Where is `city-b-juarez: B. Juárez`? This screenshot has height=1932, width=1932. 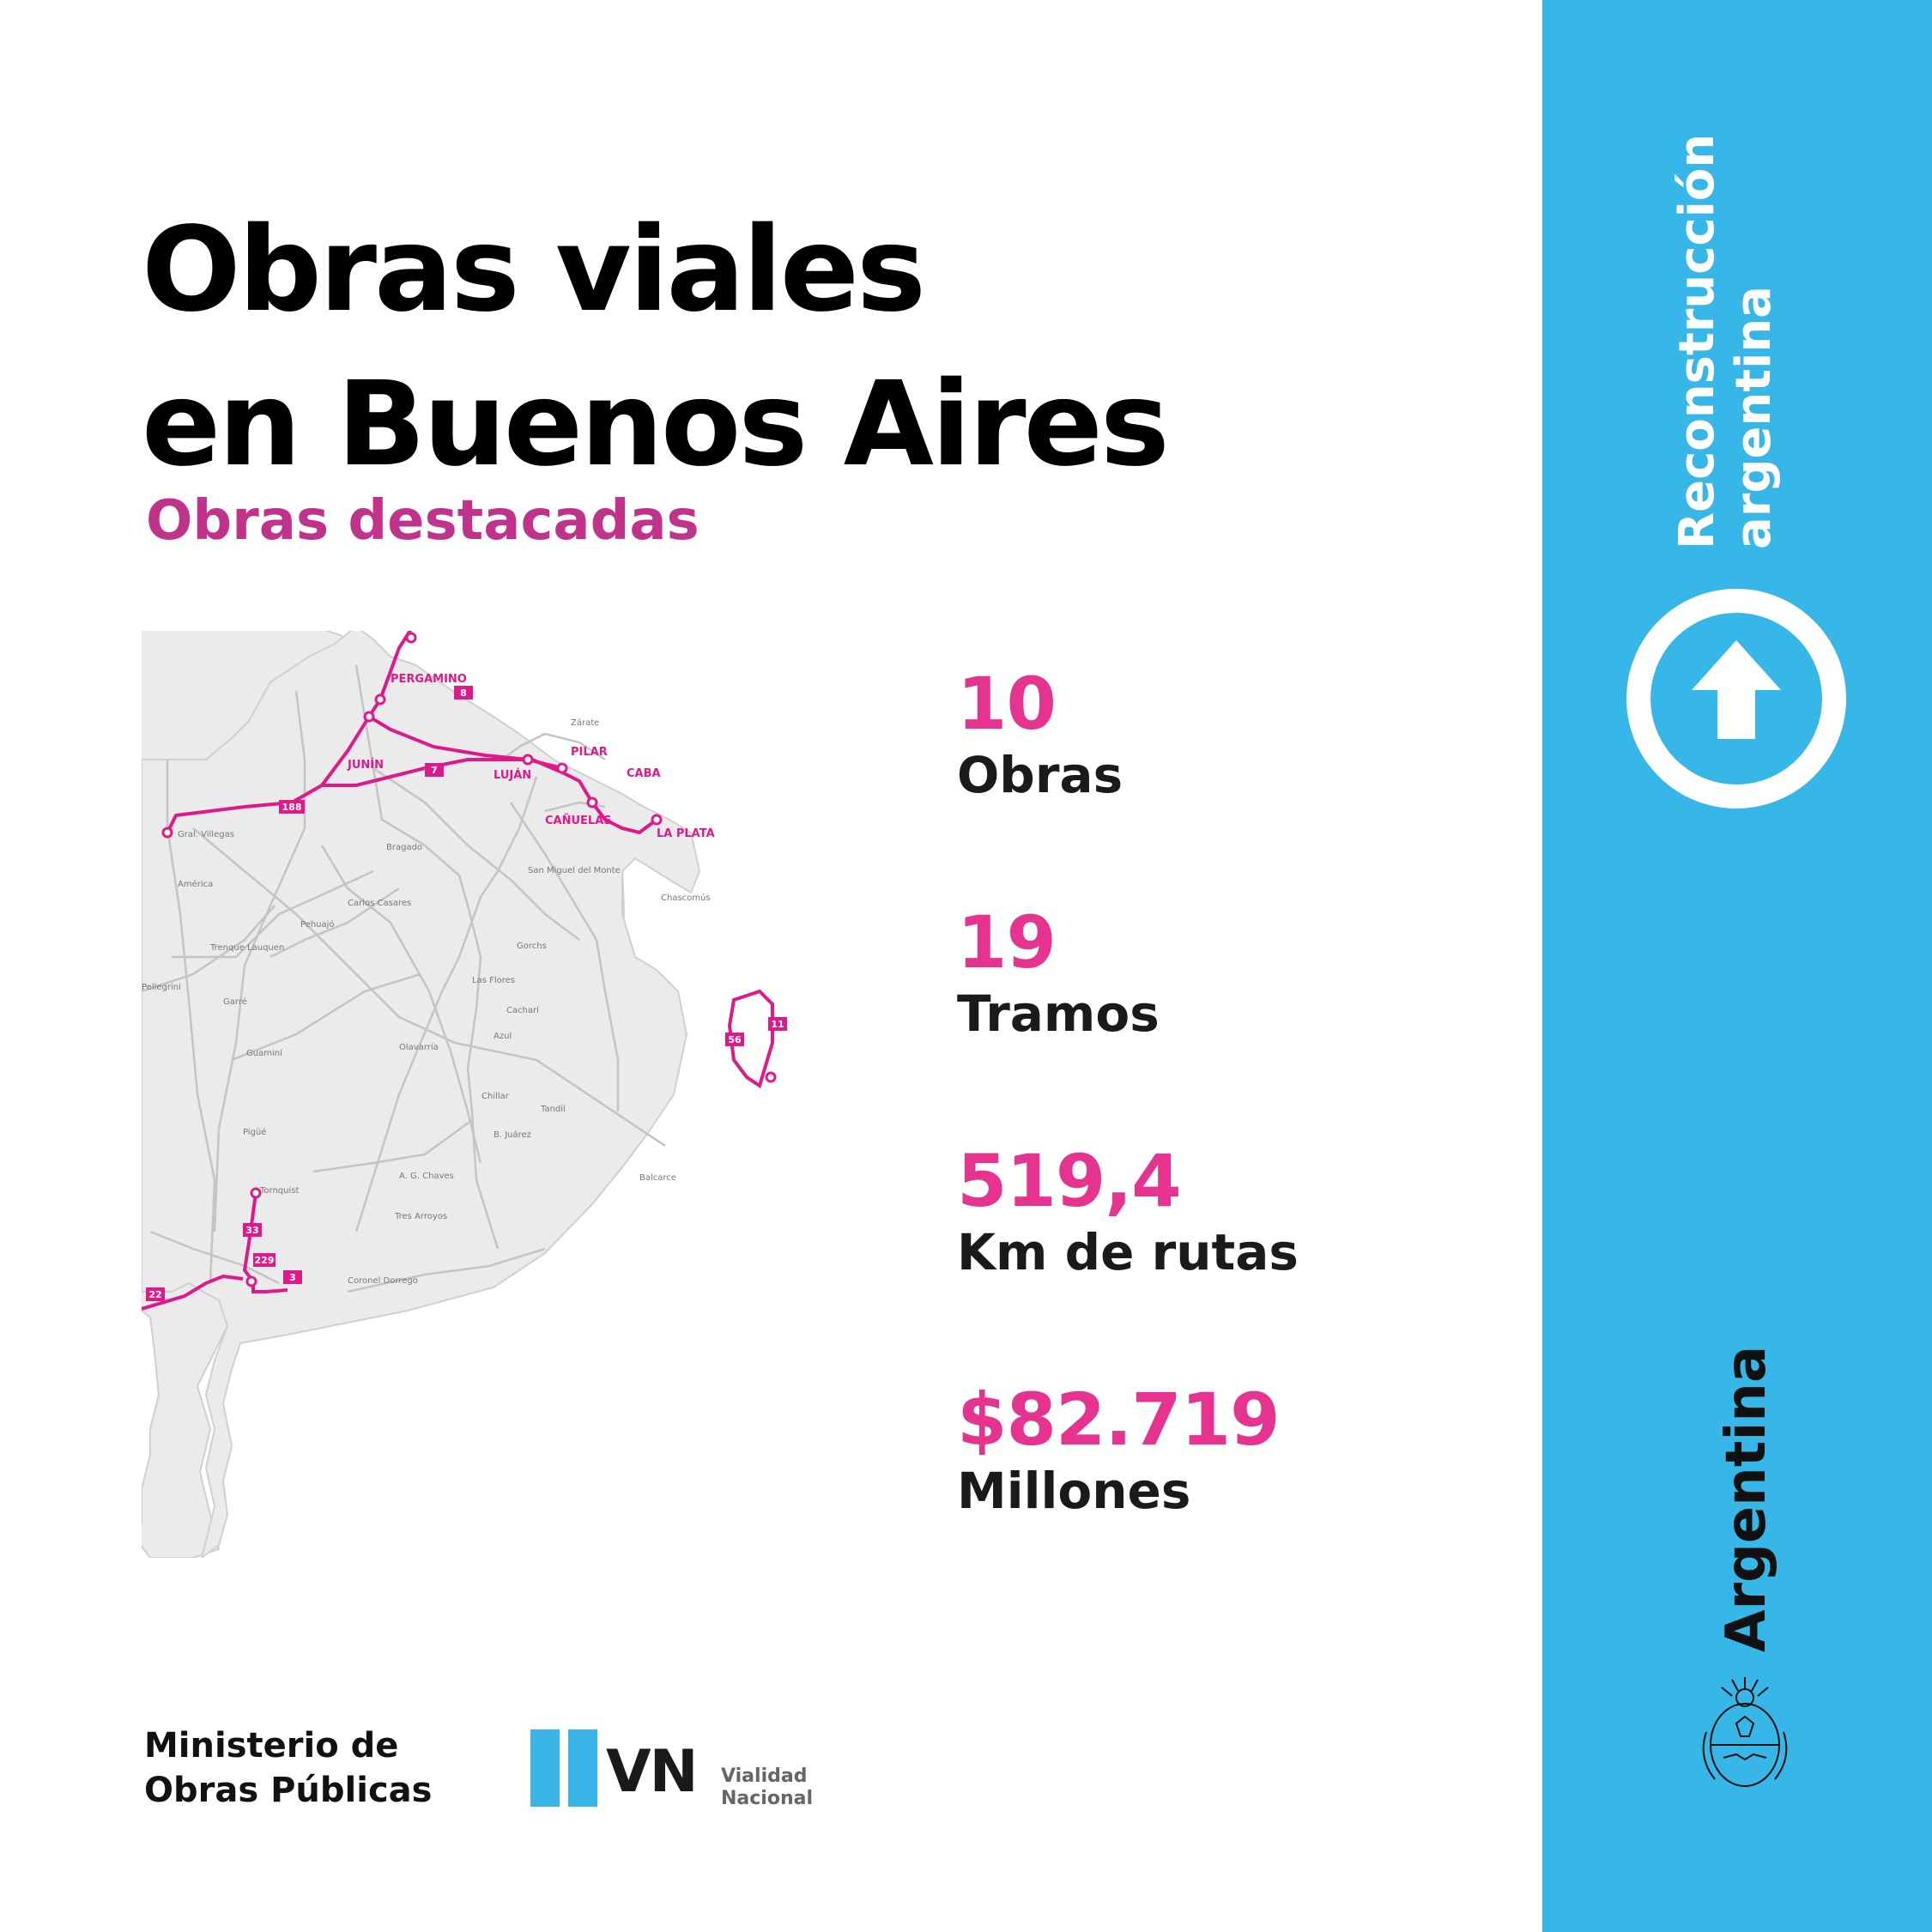
city-b-juarez: B. Juárez is located at coordinates (513, 1135).